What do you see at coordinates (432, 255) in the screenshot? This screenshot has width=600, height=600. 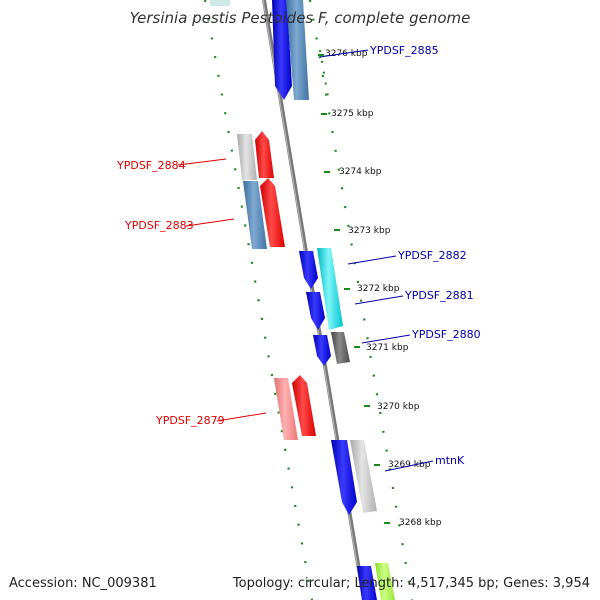 I see `gene-label-ypdsf-2882: YPDSF_2882` at bounding box center [432, 255].